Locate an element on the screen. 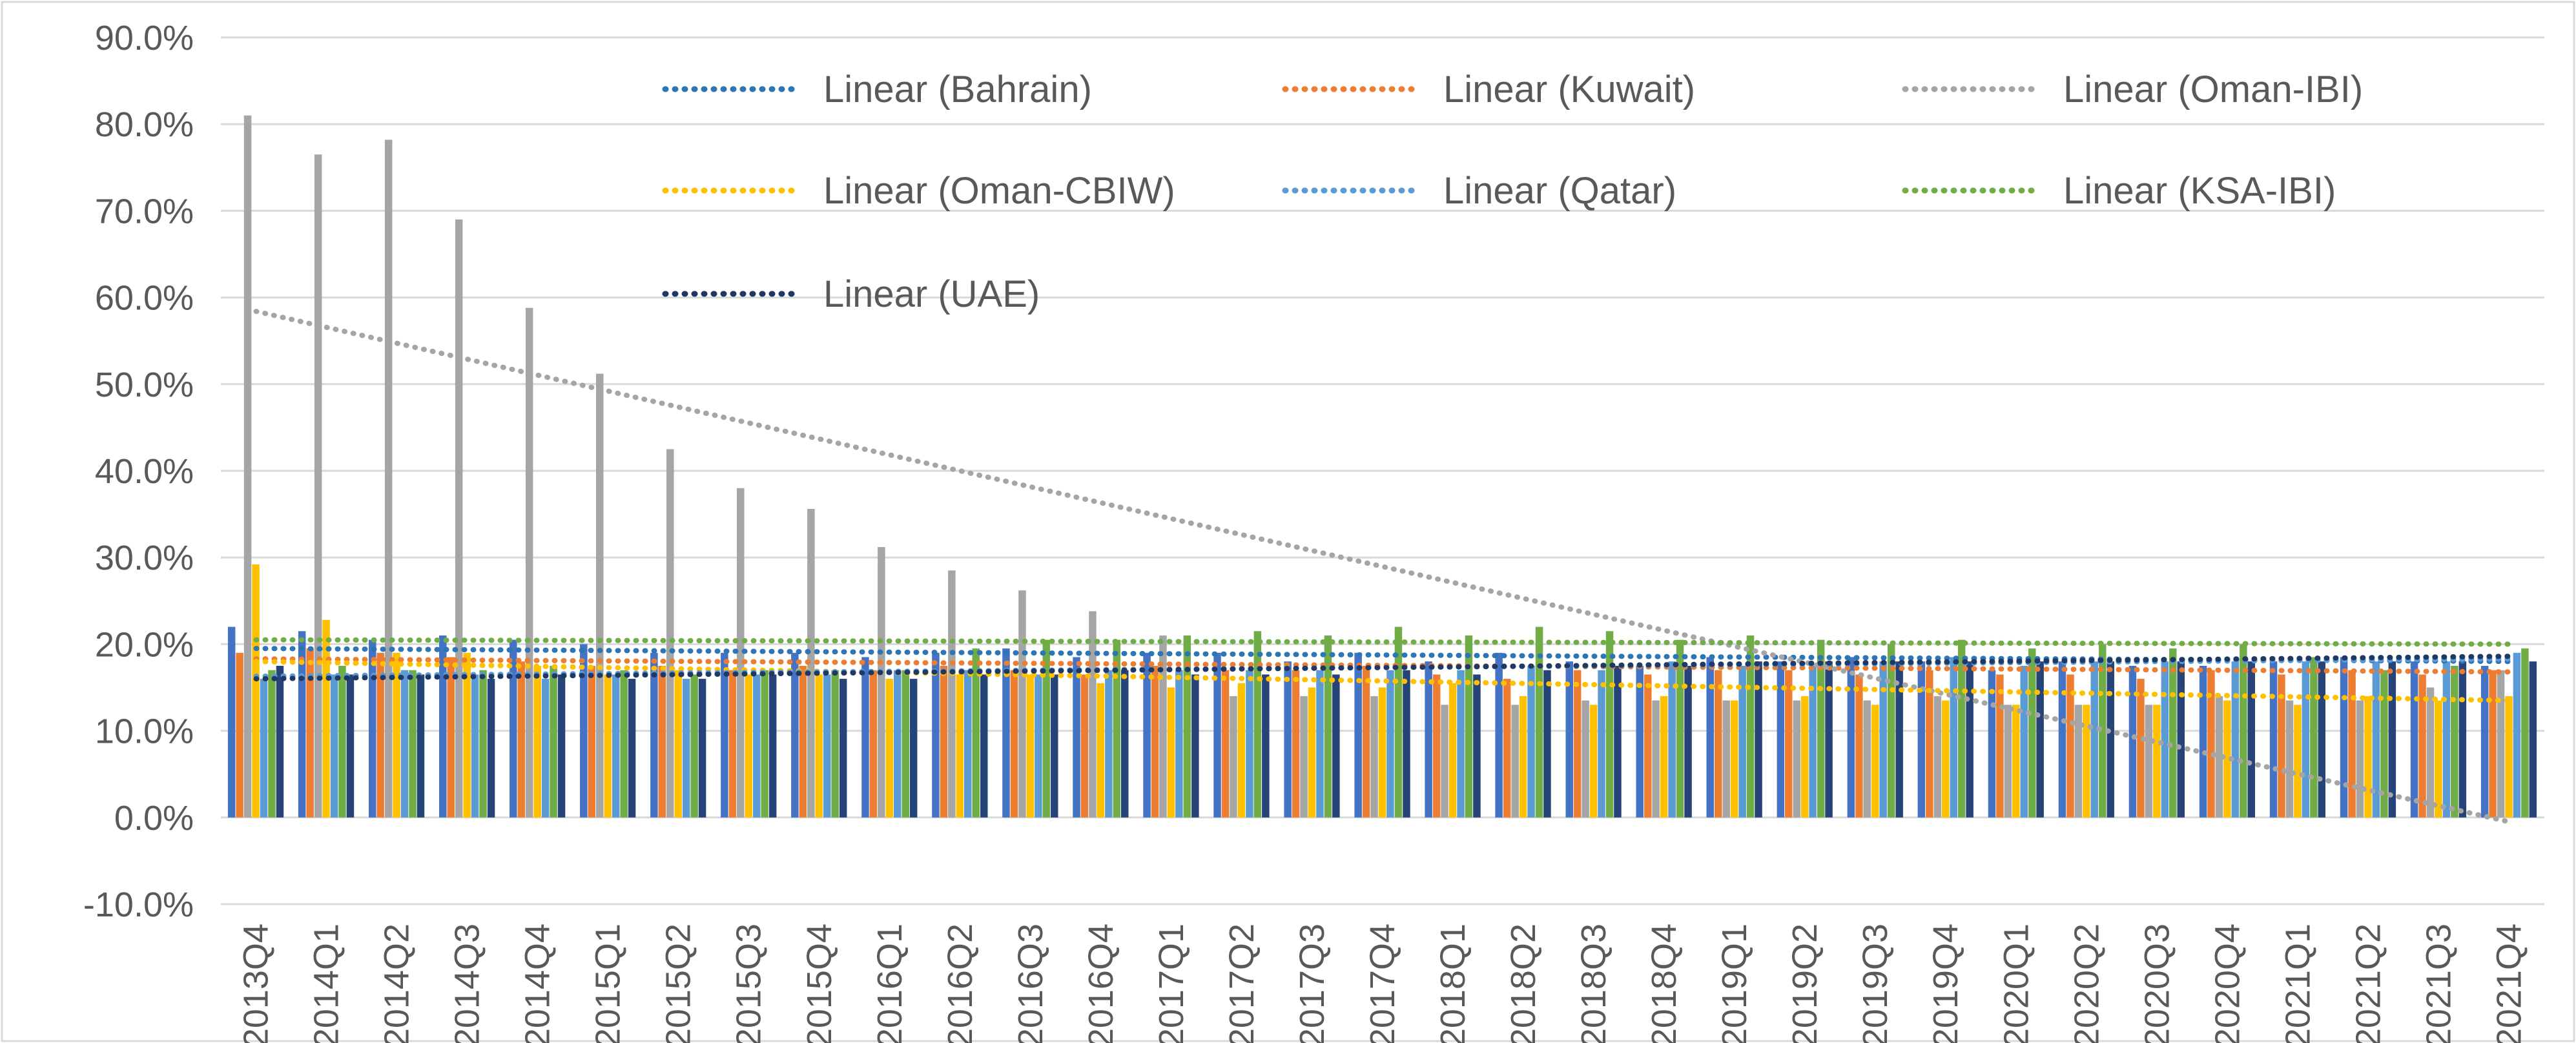 Image resolution: width=2576 pixels, height=1043 pixels. bar-uae-2018Q2 is located at coordinates (1547, 744).